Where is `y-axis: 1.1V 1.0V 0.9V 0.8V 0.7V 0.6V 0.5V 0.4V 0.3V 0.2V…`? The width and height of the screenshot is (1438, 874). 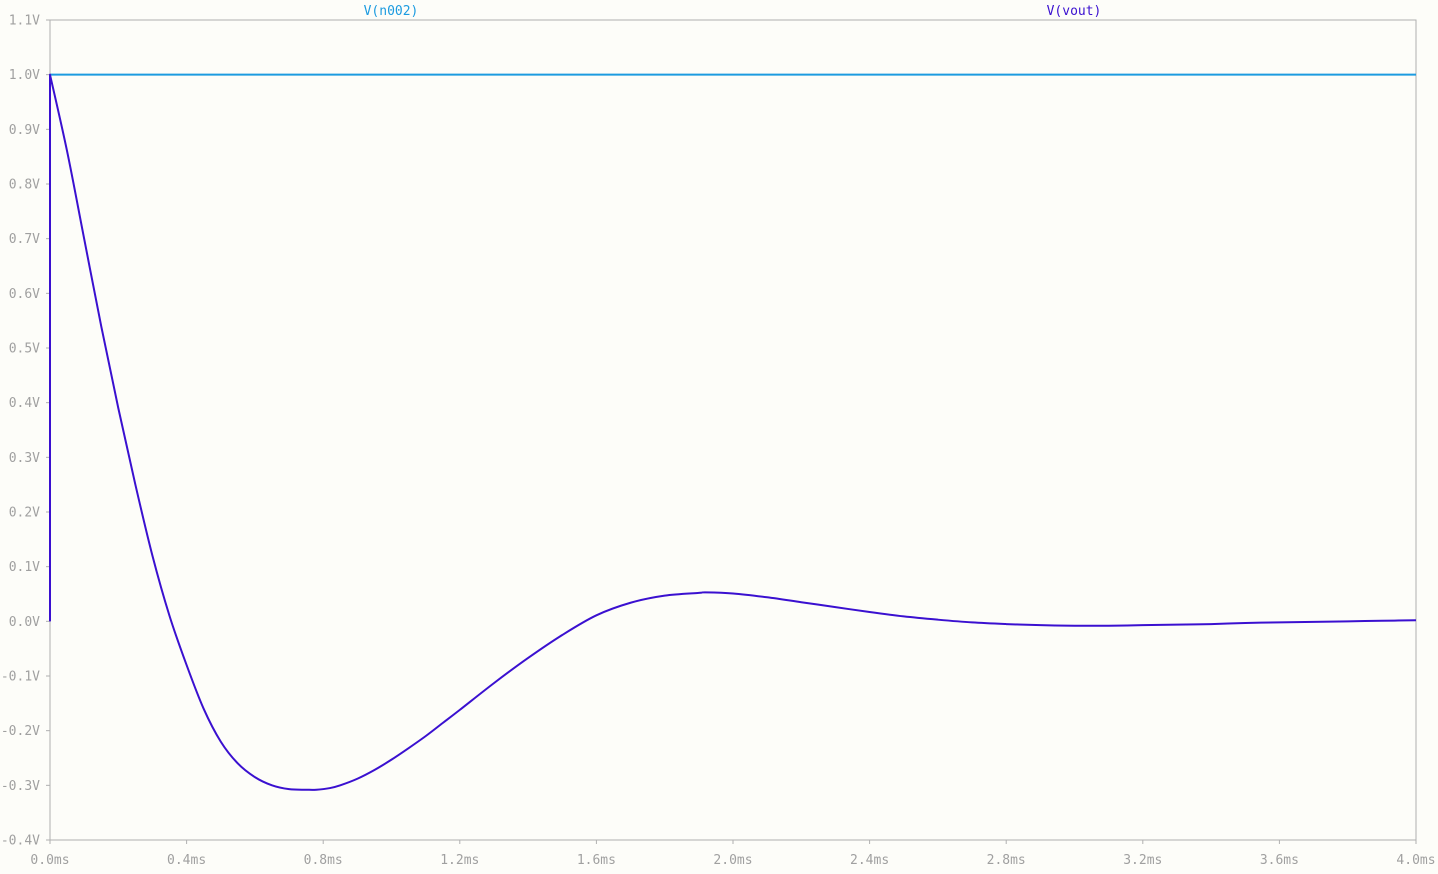
y-axis: 1.1V 1.0V 0.9V 0.8V 0.7V 0.6V 0.5V 0.4V 0.3V 0.2V… is located at coordinates (25, 431).